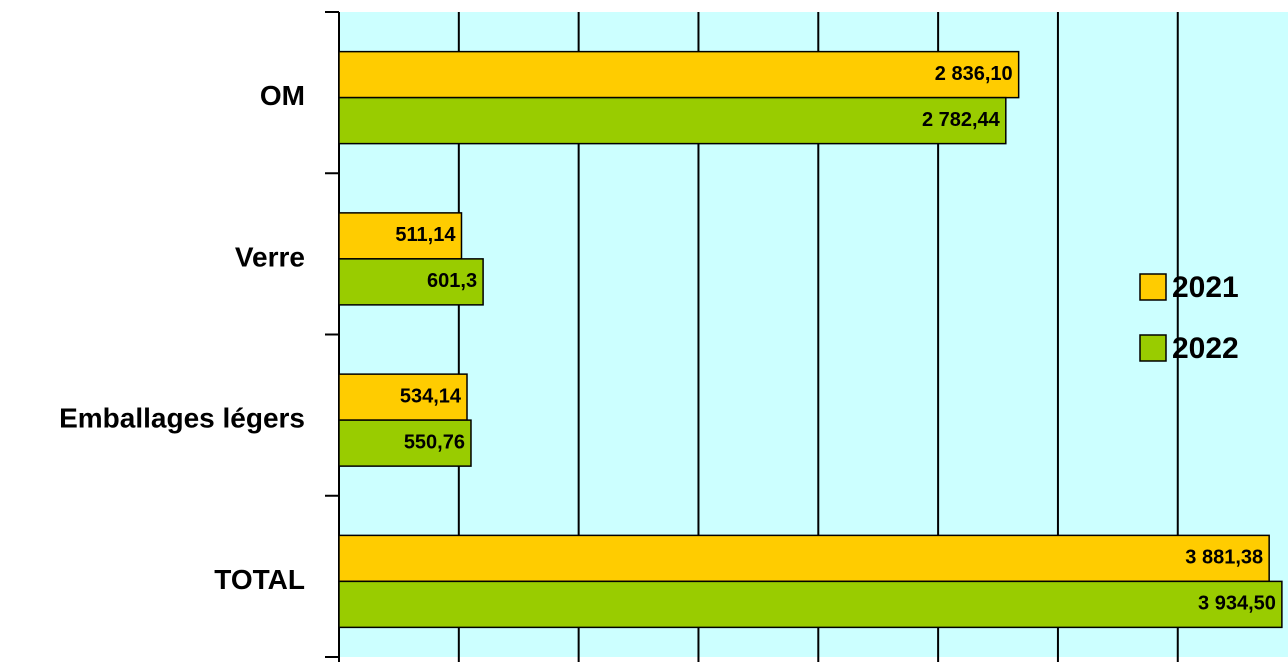 The image size is (1288, 662). I want to click on data-label: 2 836,10, so click(974, 74).